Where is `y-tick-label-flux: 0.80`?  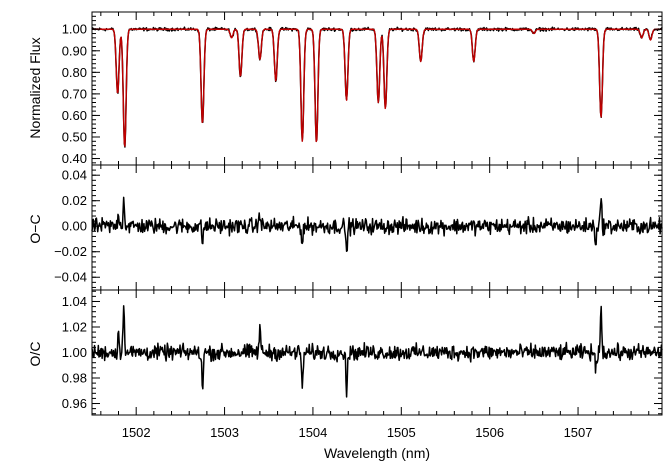
y-tick-label-flux: 0.80 is located at coordinates (74, 72).